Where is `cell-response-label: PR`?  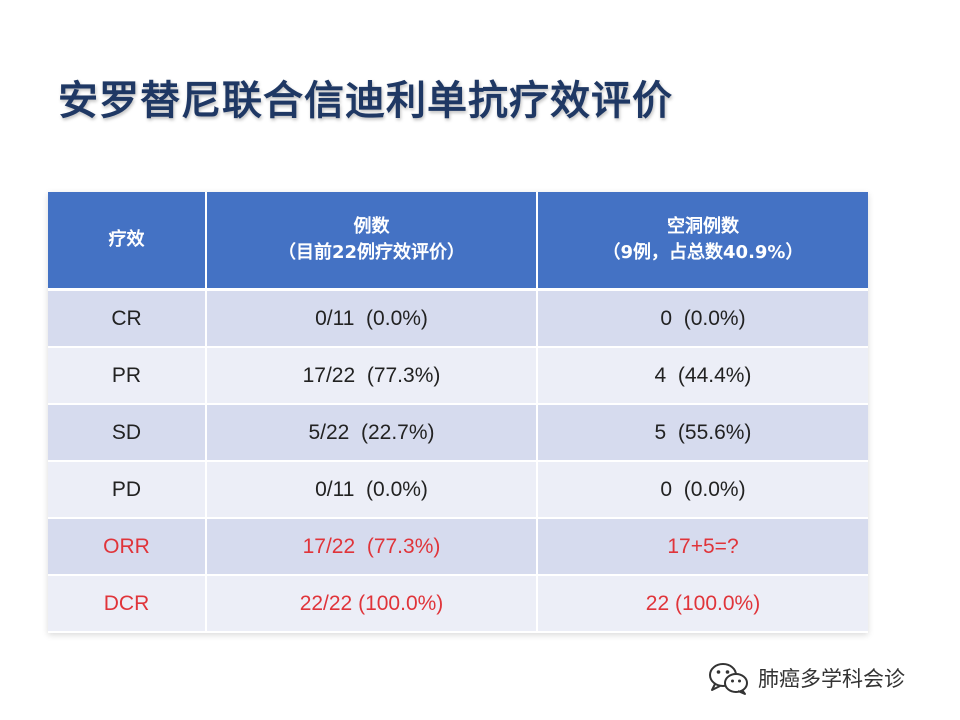
cell-response-label: PR is located at coordinates (127, 376).